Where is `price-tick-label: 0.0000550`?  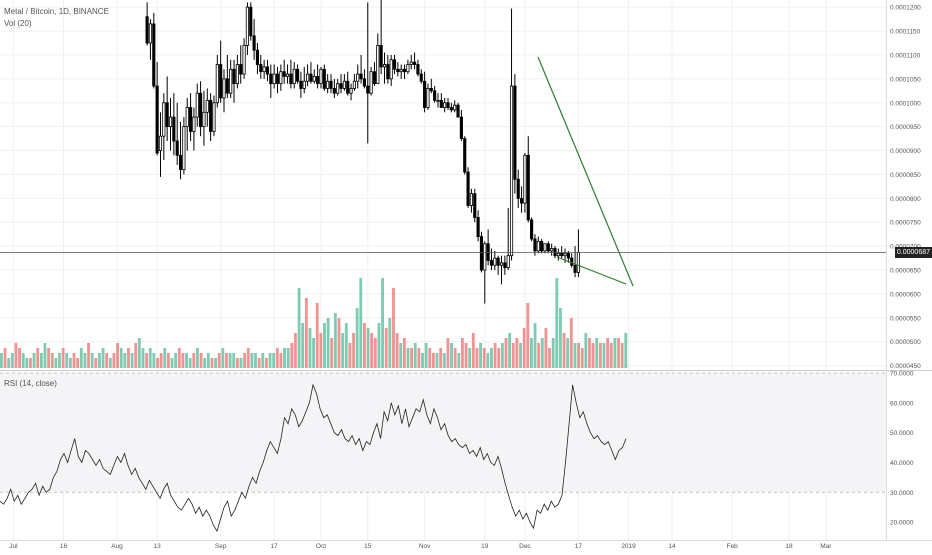
price-tick-label: 0.0000550 is located at coordinates (905, 318).